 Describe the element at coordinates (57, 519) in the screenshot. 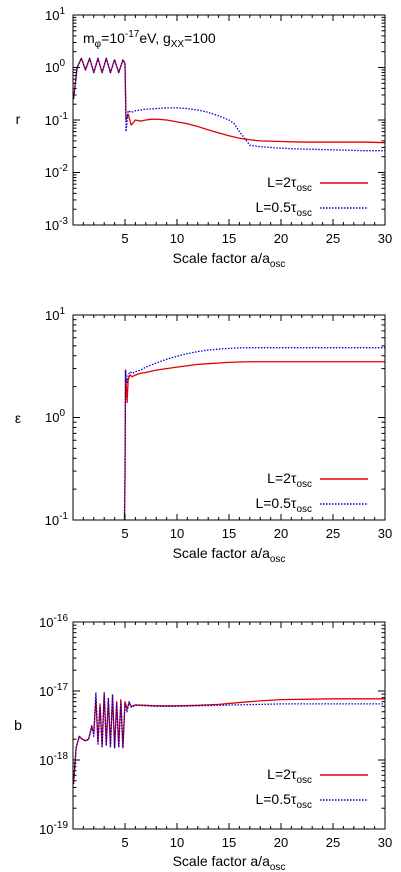

I see `panel-eps-ytick-label: 10⁻¹` at that location.